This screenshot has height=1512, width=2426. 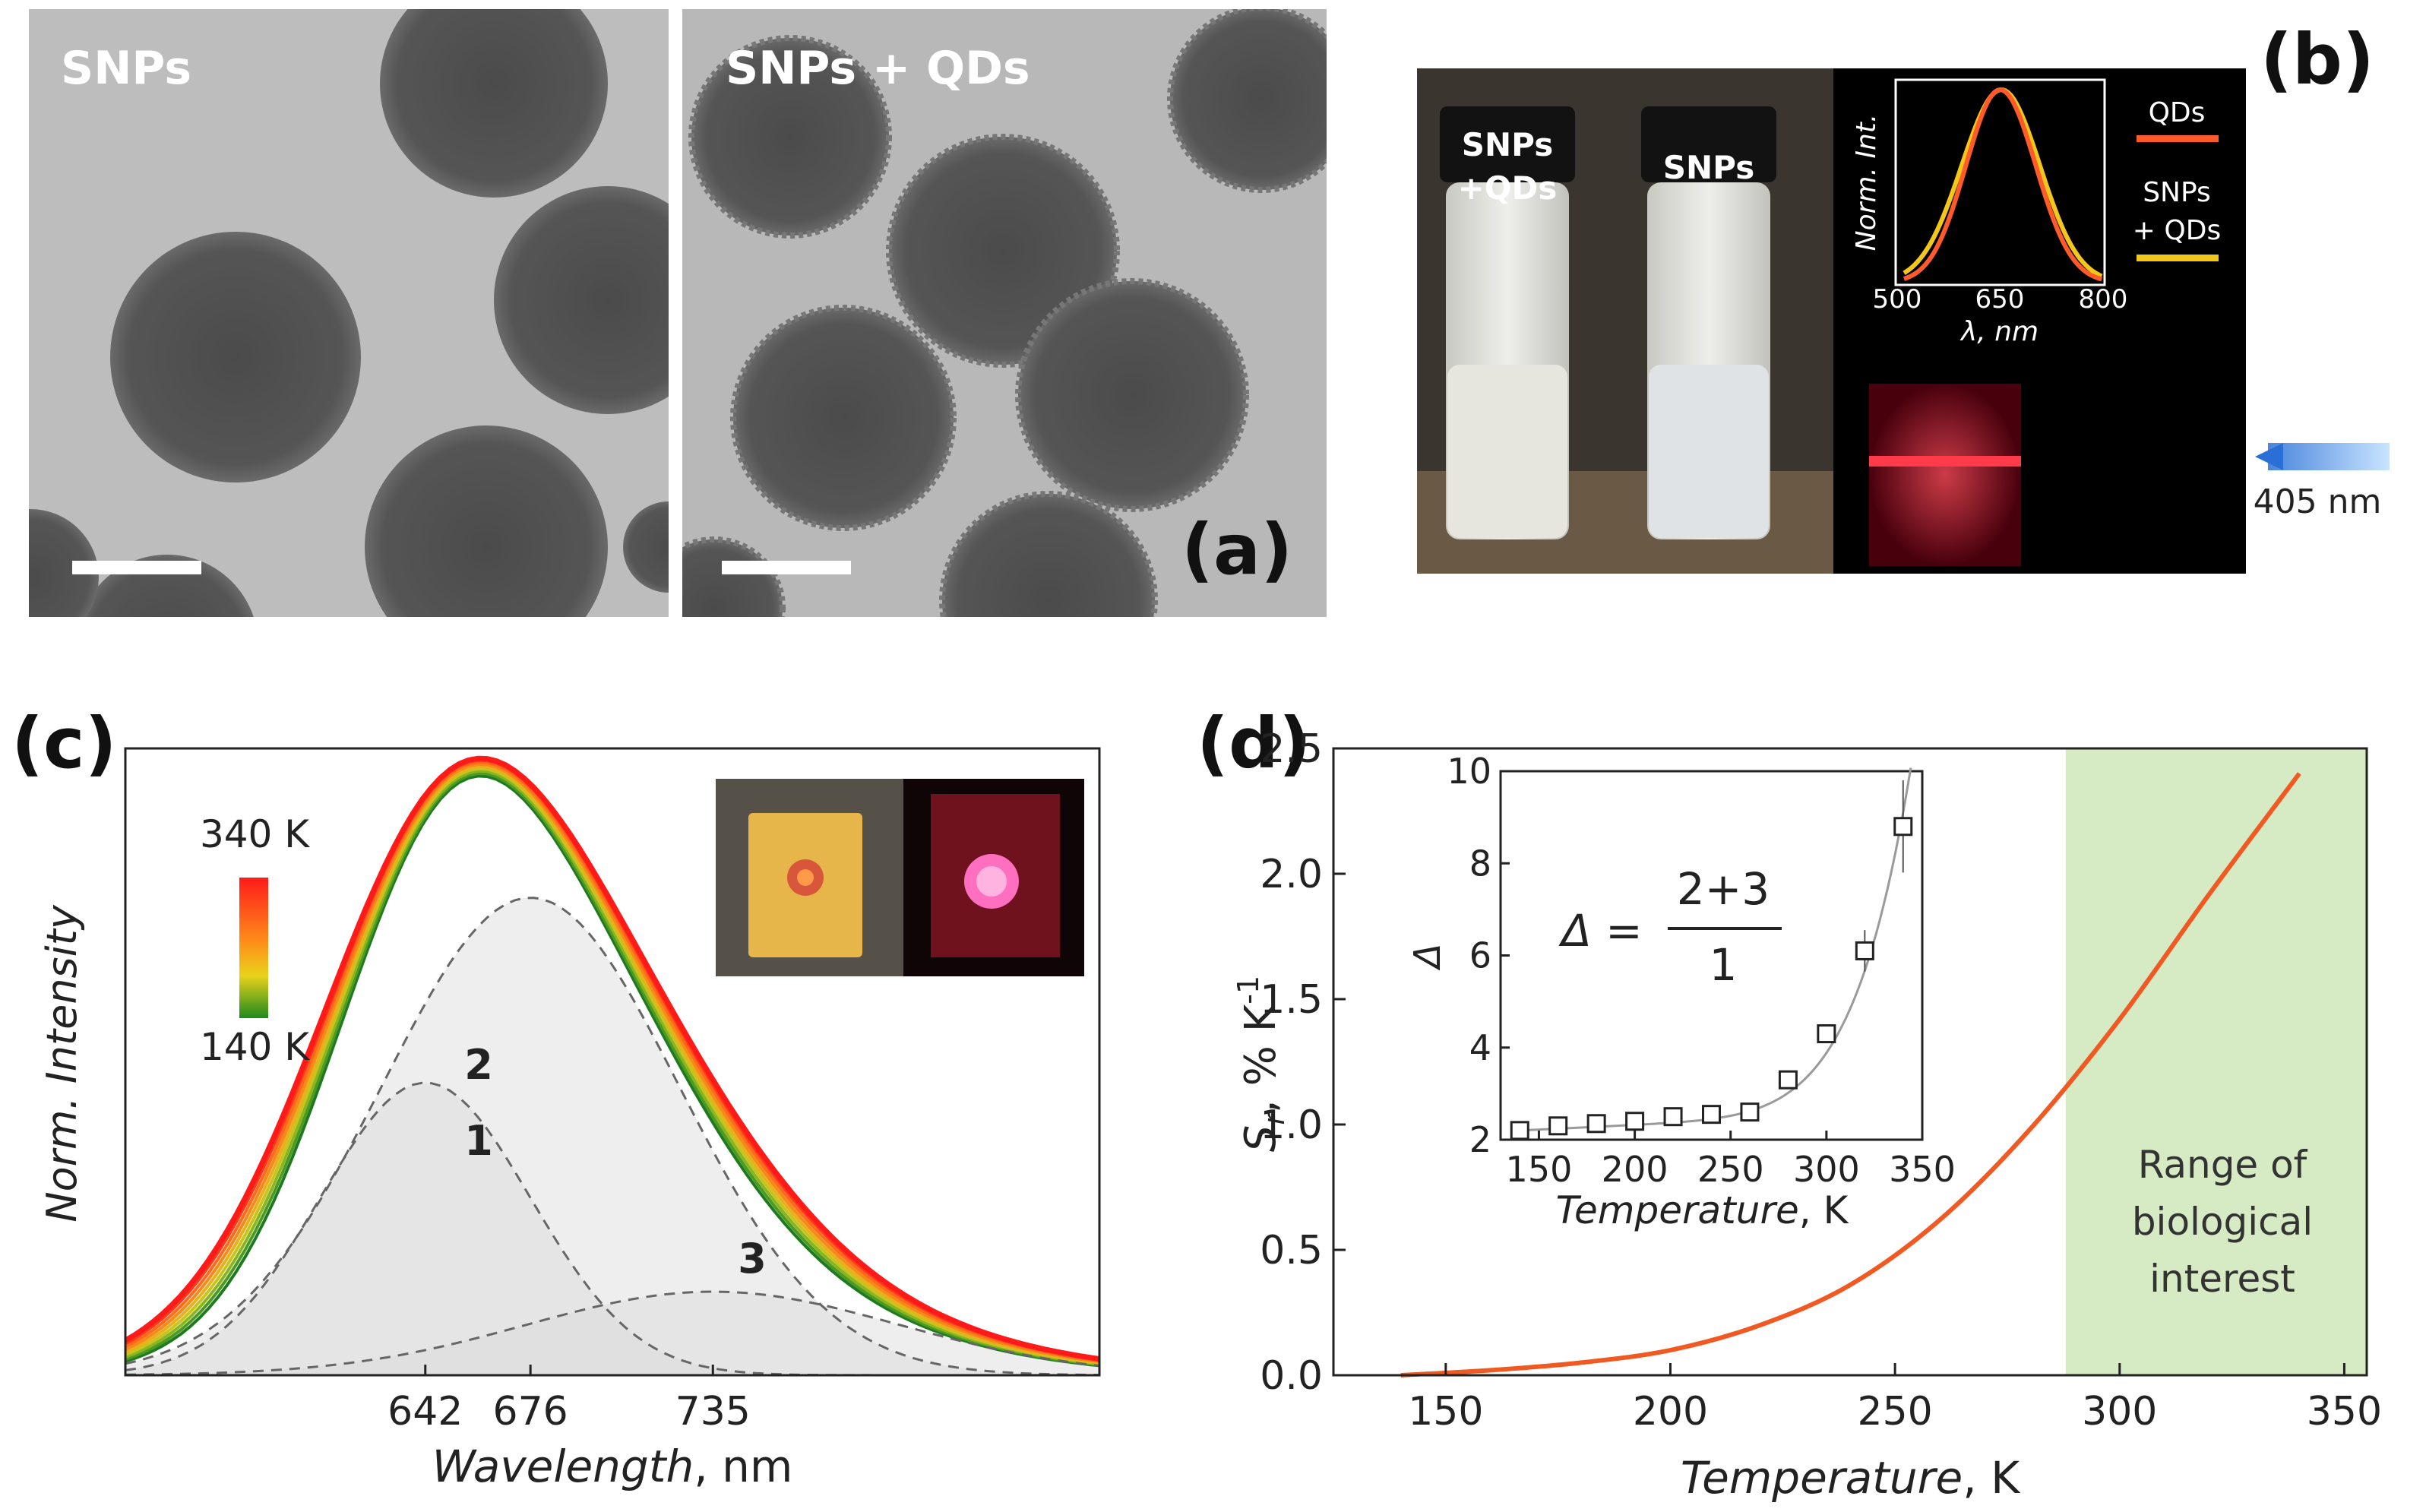 I want to click on inset-xtick-label-300: 300, so click(x=1827, y=1169).